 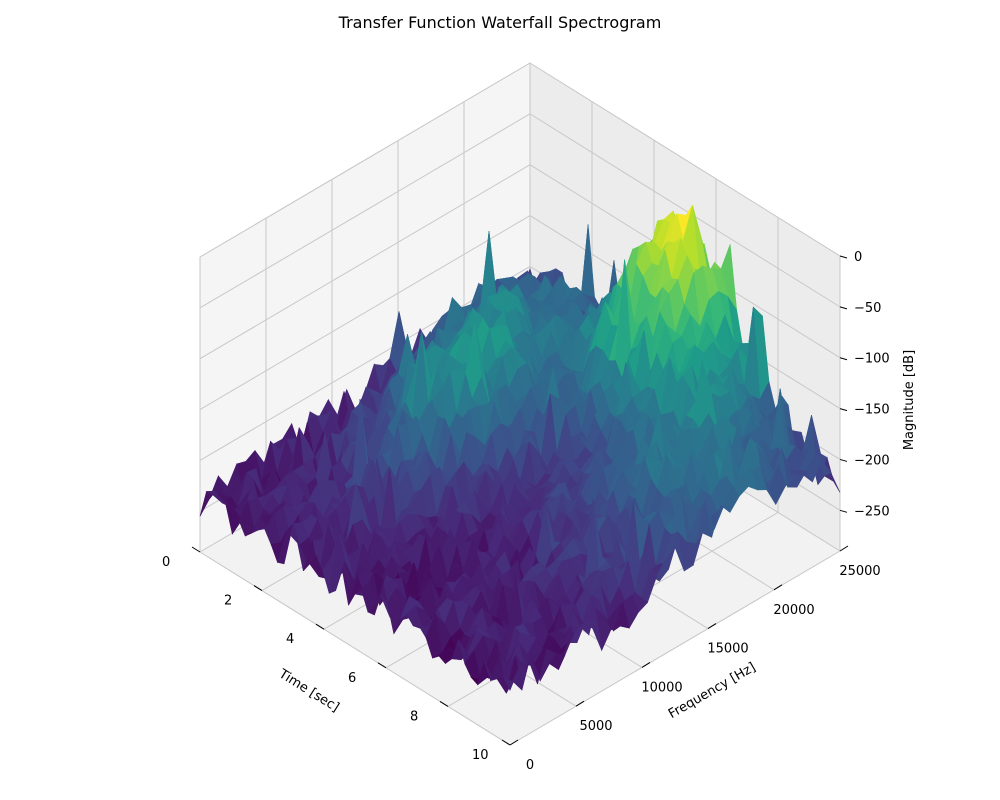 What do you see at coordinates (595, 726) in the screenshot?
I see `y-tick-label: 5000` at bounding box center [595, 726].